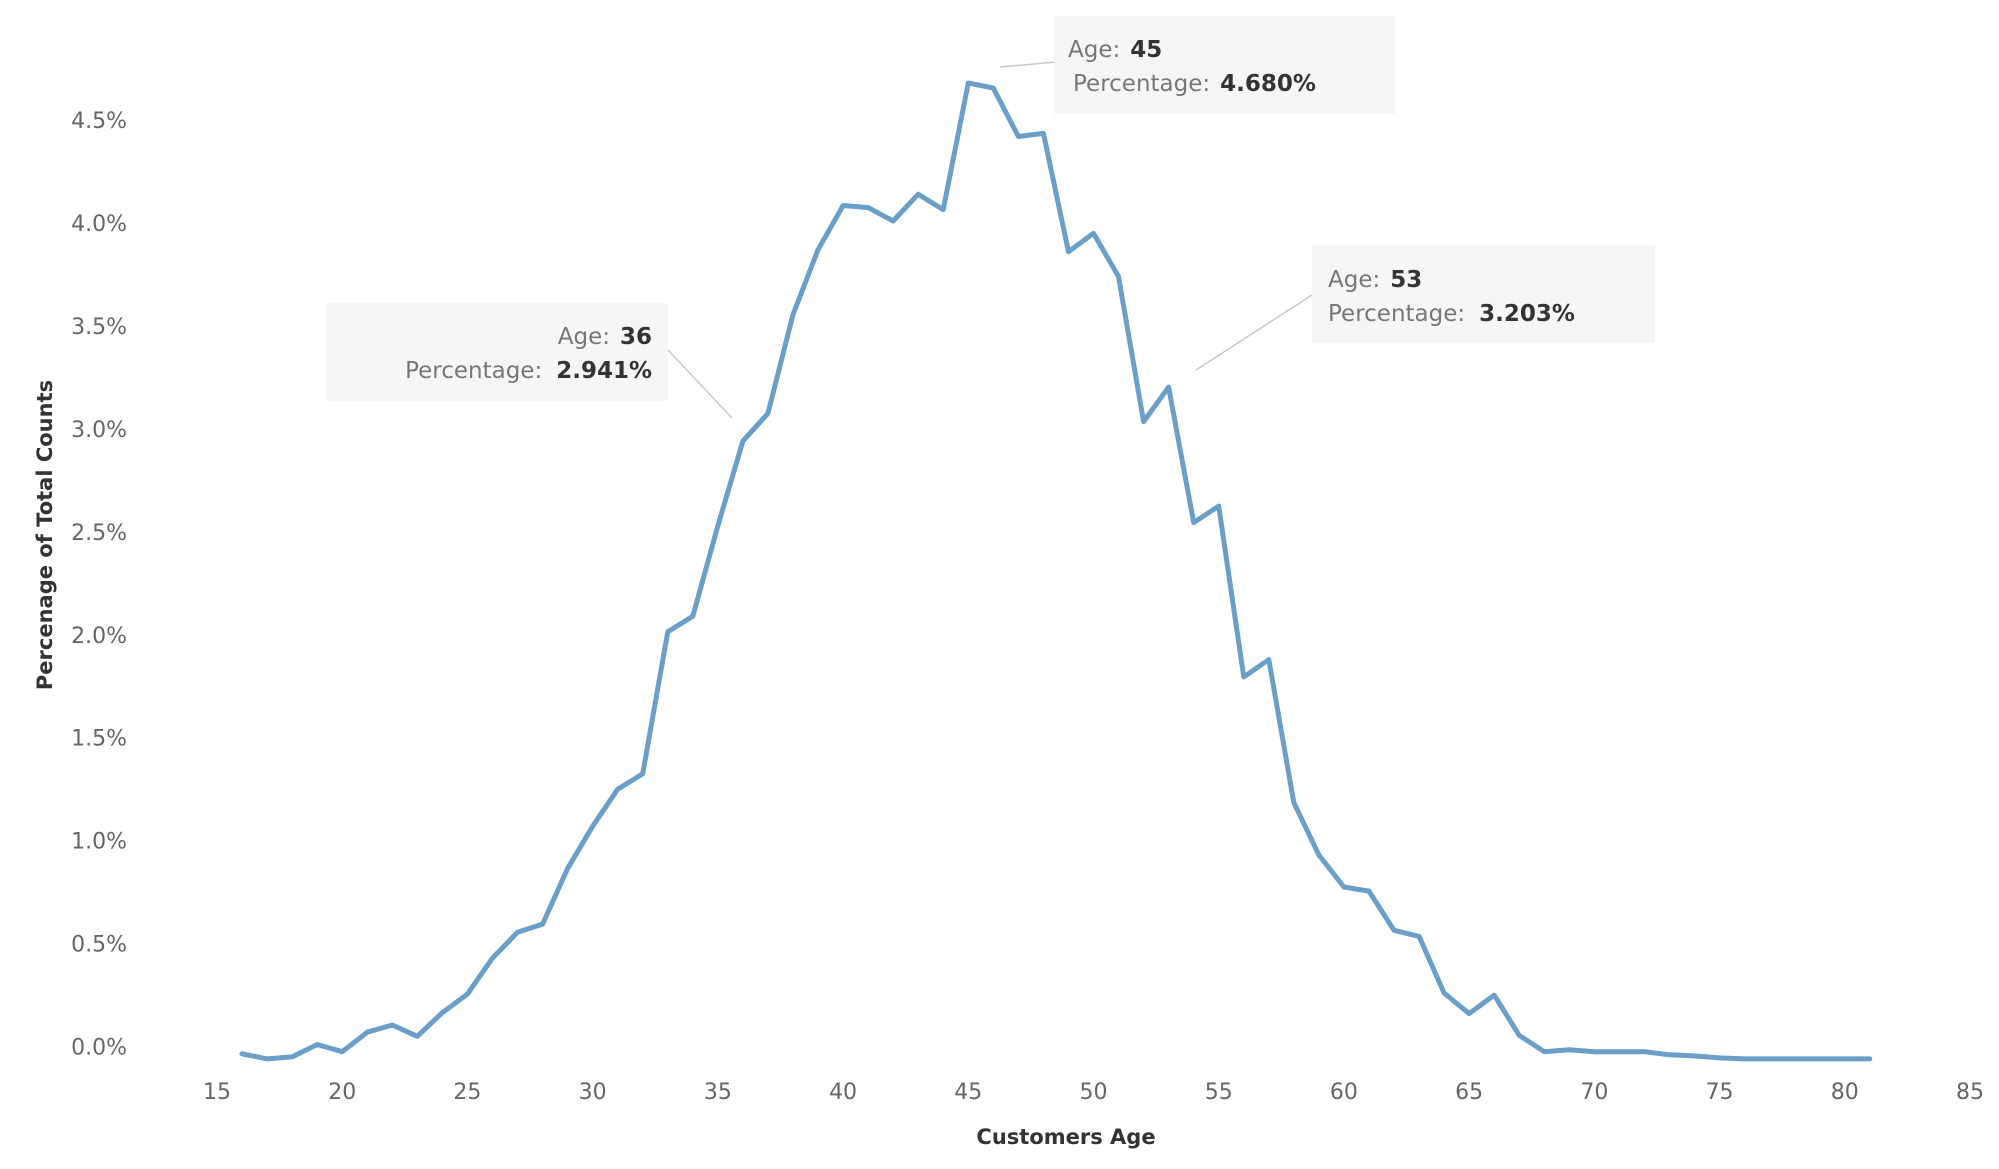 This screenshot has width=1999, height=1169. I want to click on annotation-age-line-53: Age: 53, so click(1375, 280).